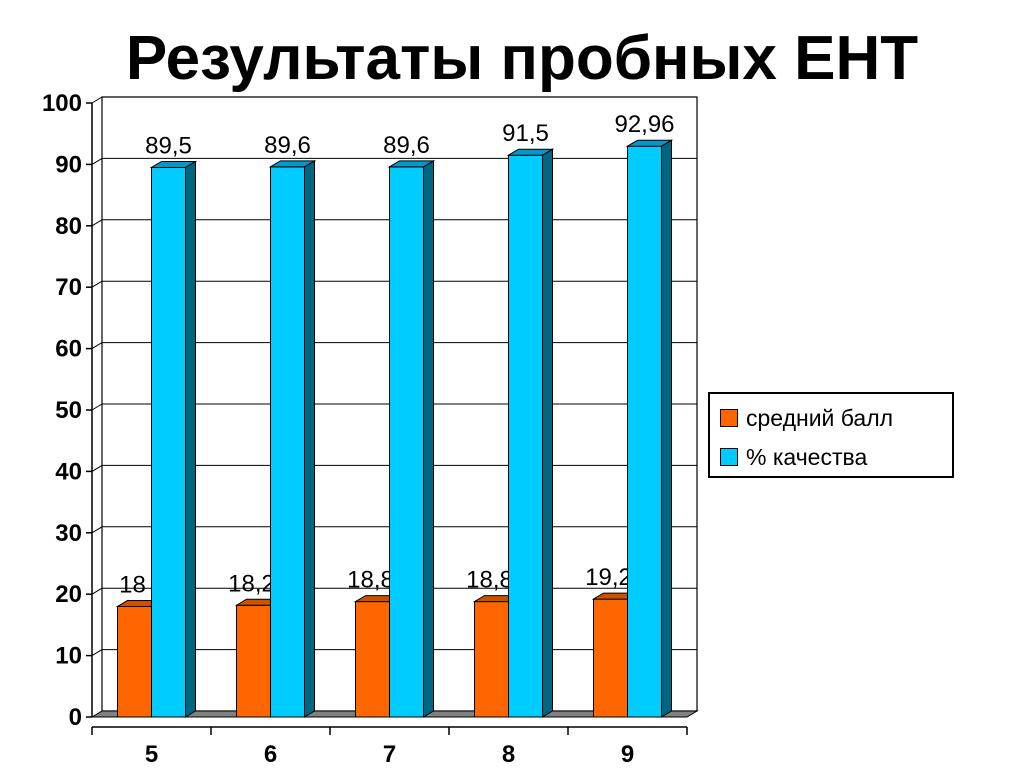 The image size is (1024, 768). I want to click on legend-item-average-score: средний балл, so click(806, 418).